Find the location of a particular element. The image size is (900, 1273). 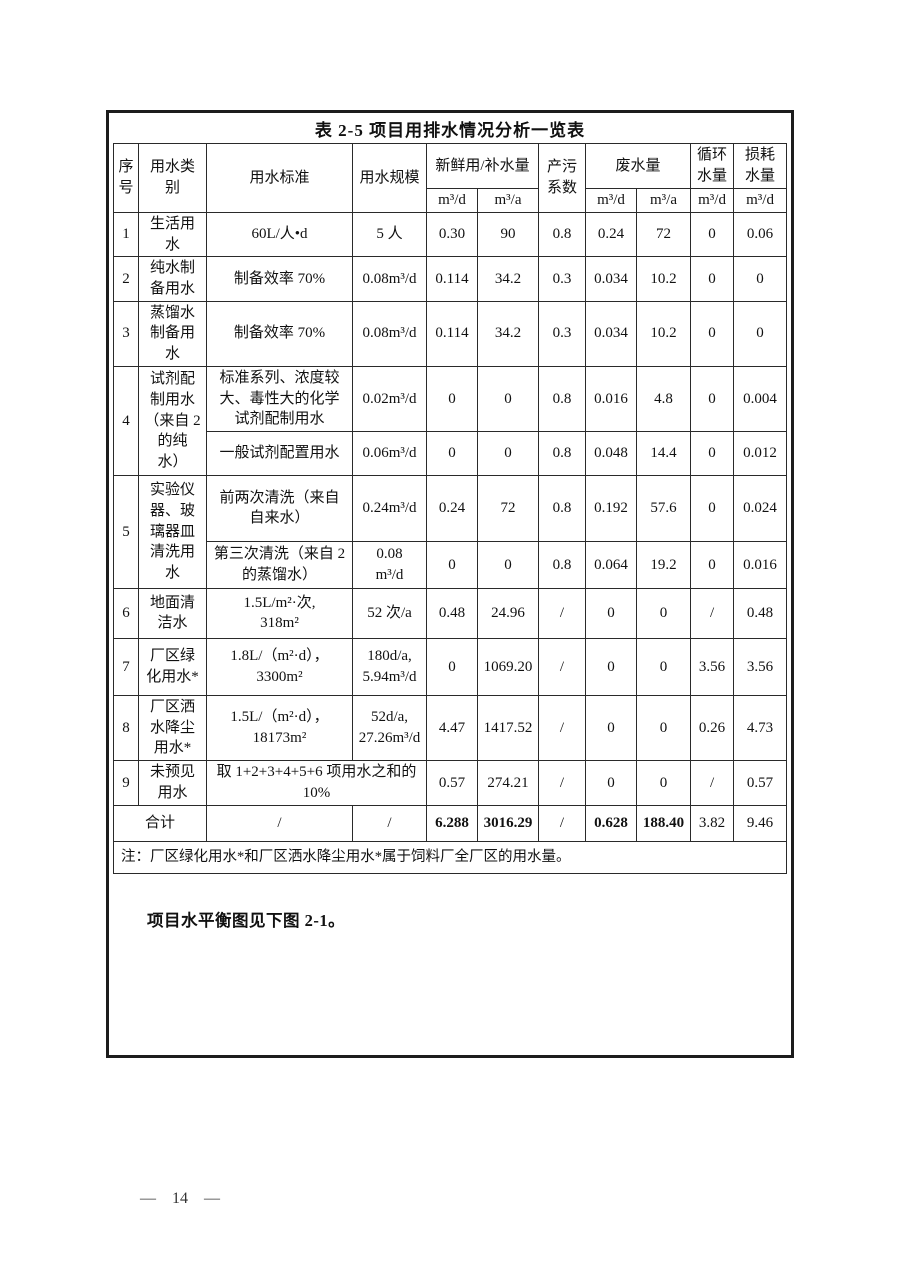

table-cell: 5 人 is located at coordinates (389, 234).